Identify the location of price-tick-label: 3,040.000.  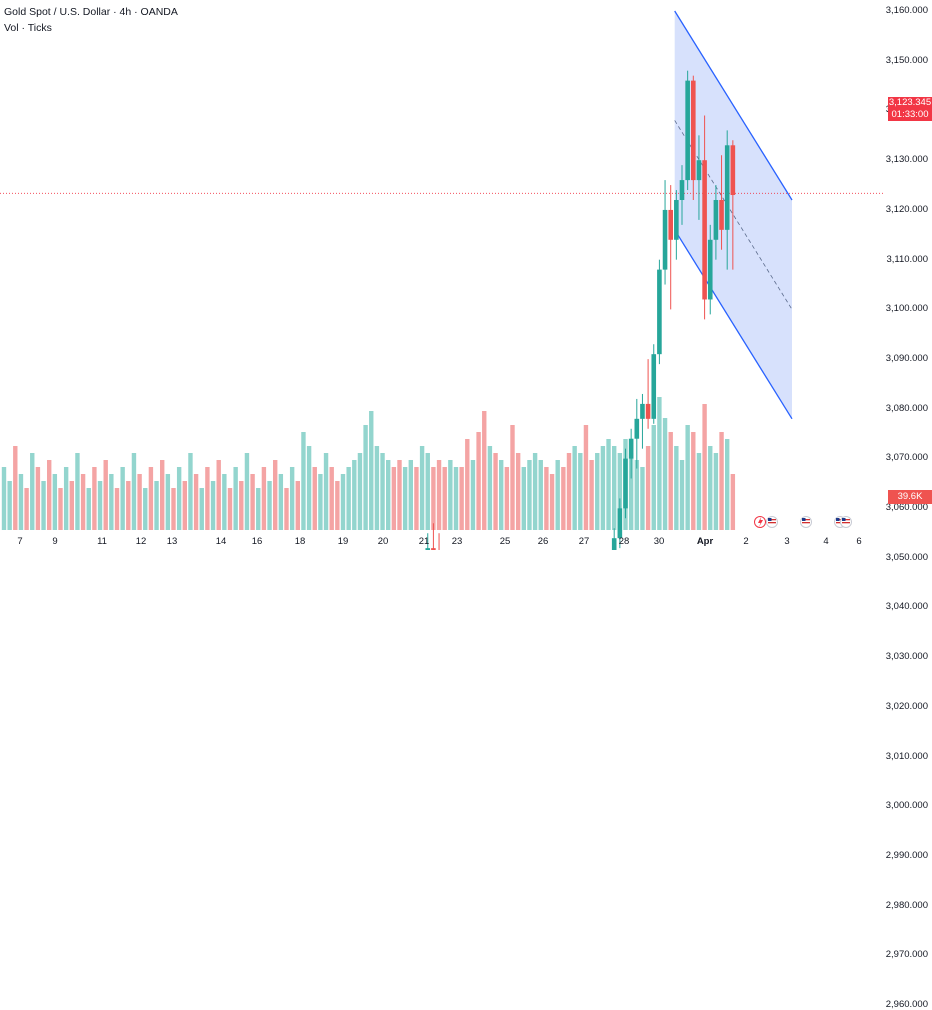
(906, 607).